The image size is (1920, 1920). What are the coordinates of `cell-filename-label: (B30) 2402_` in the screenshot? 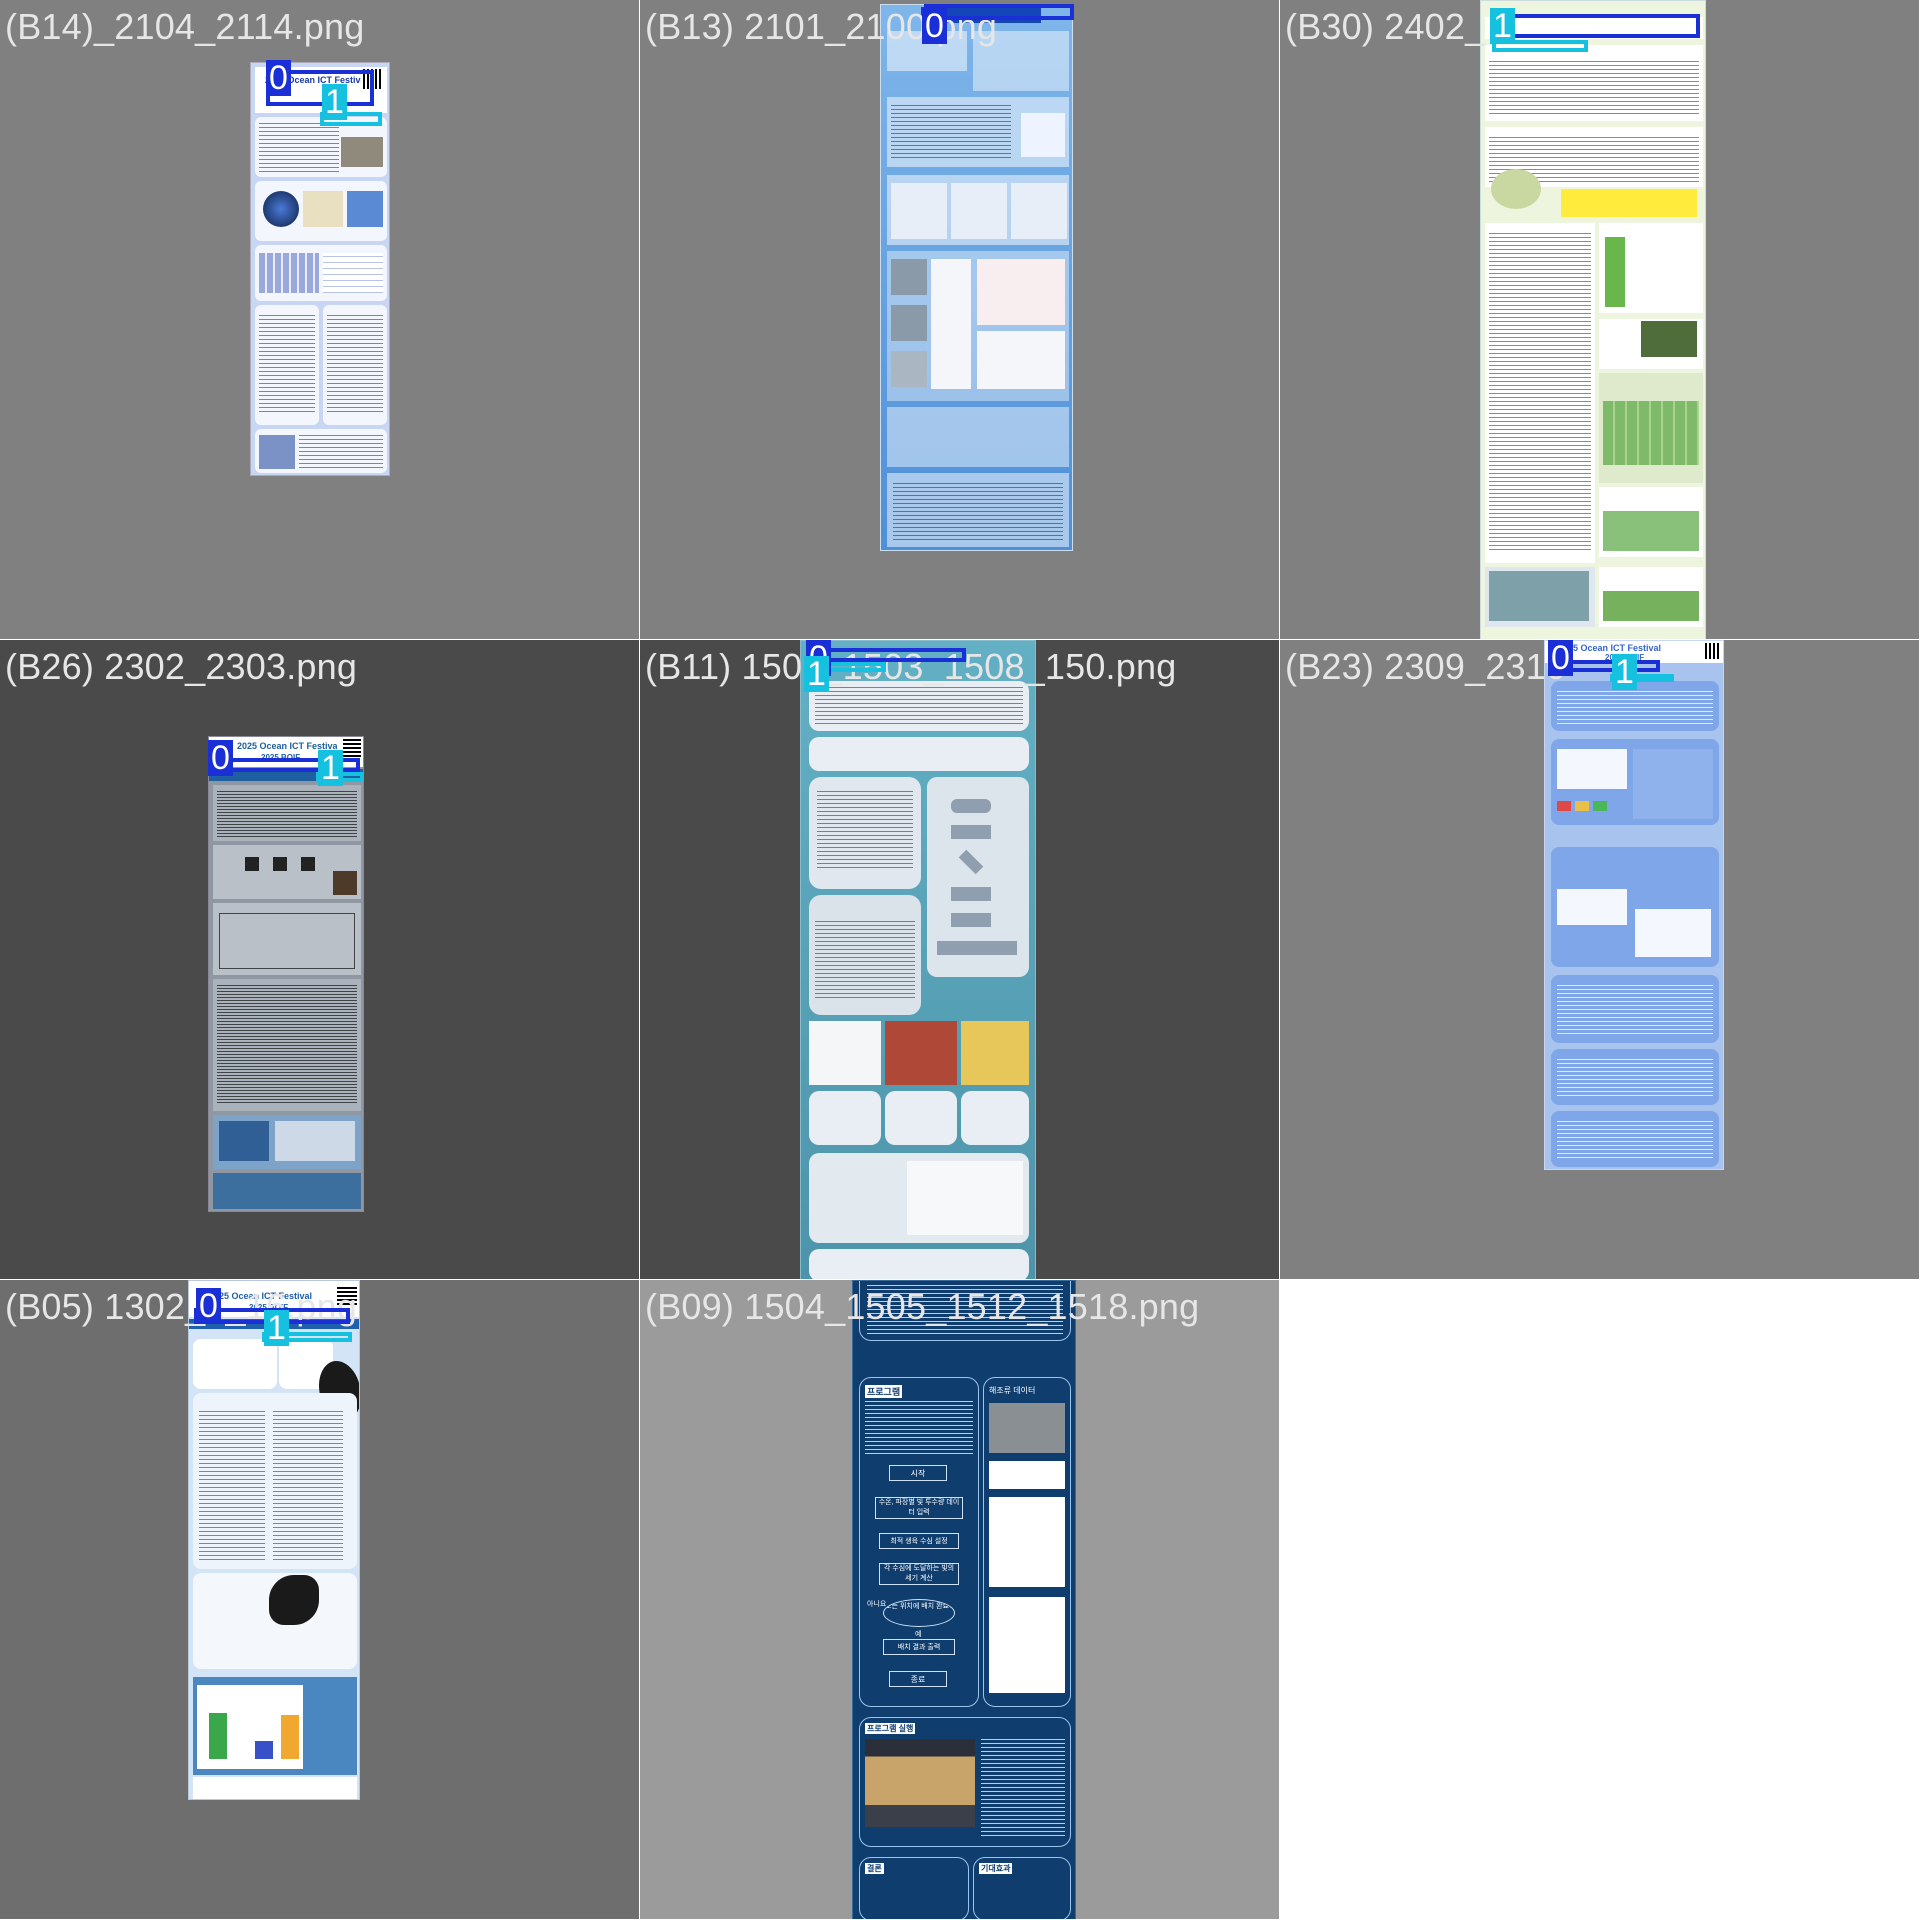 It's located at (1385, 26).